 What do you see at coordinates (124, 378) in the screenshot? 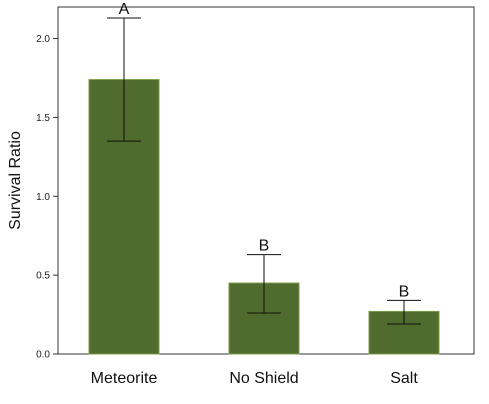
I see `x-category-label: Meteorite` at bounding box center [124, 378].